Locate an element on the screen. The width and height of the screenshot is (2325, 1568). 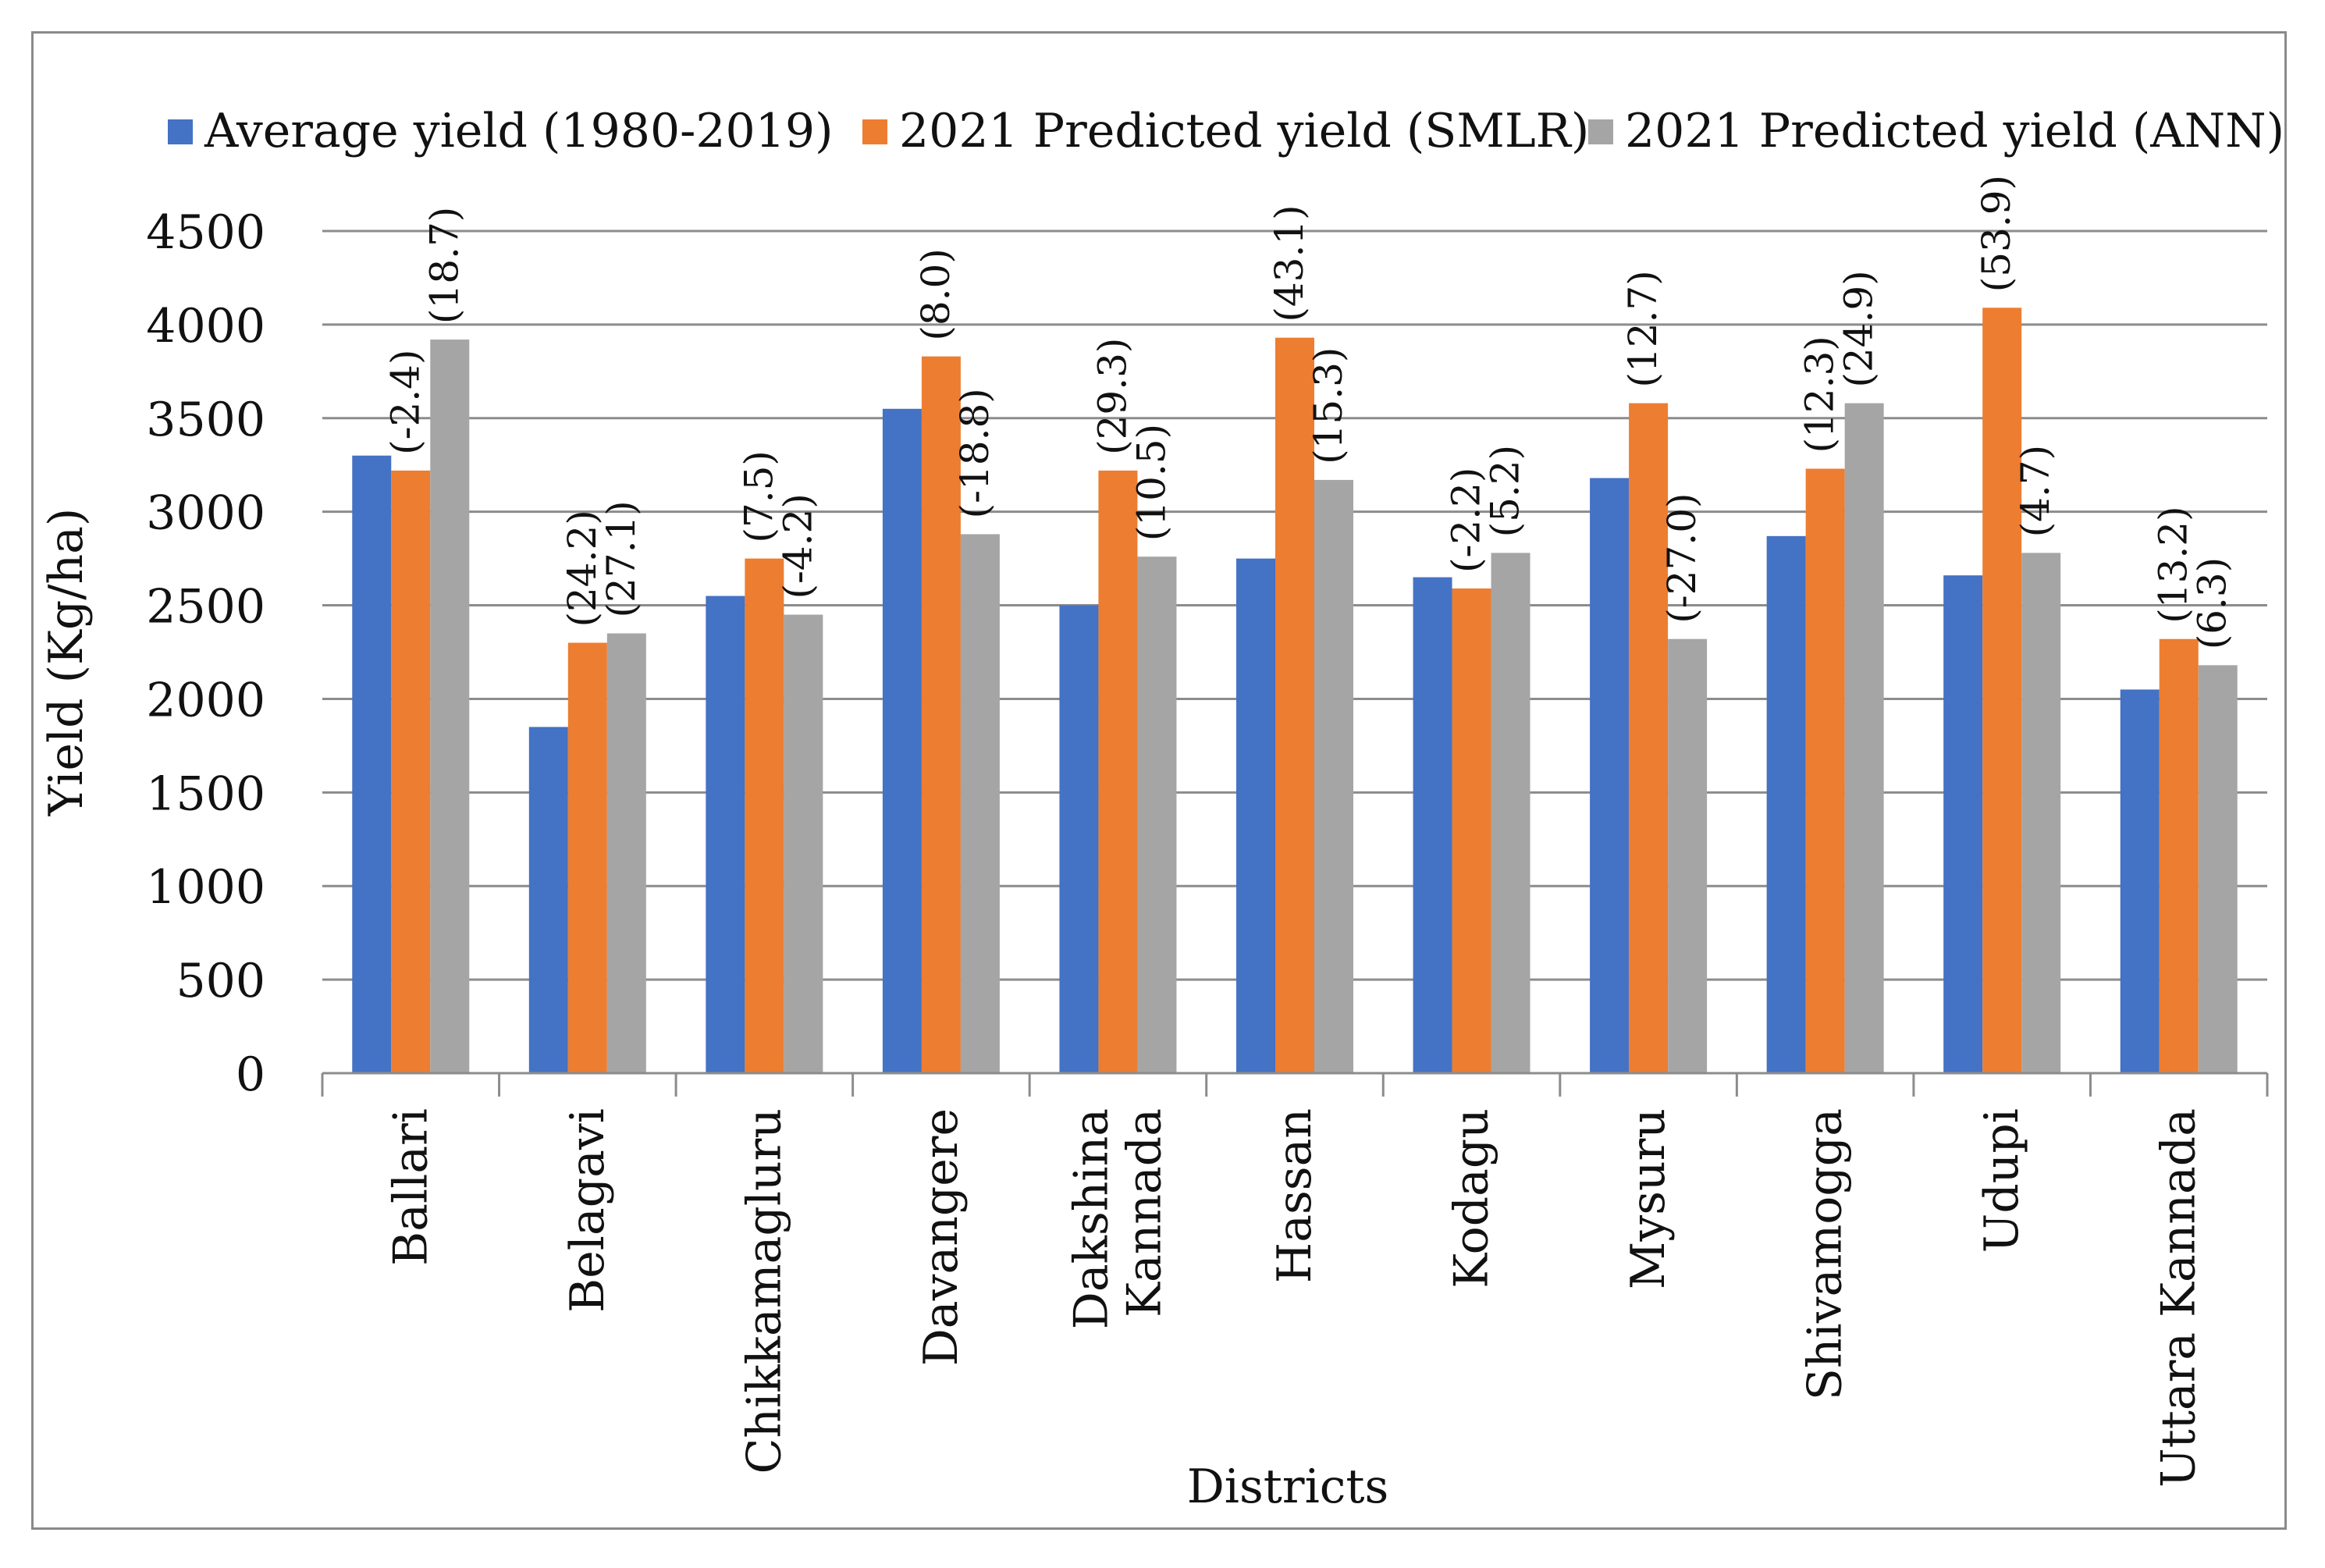
category-label: Belagavi is located at coordinates (587, 1210).